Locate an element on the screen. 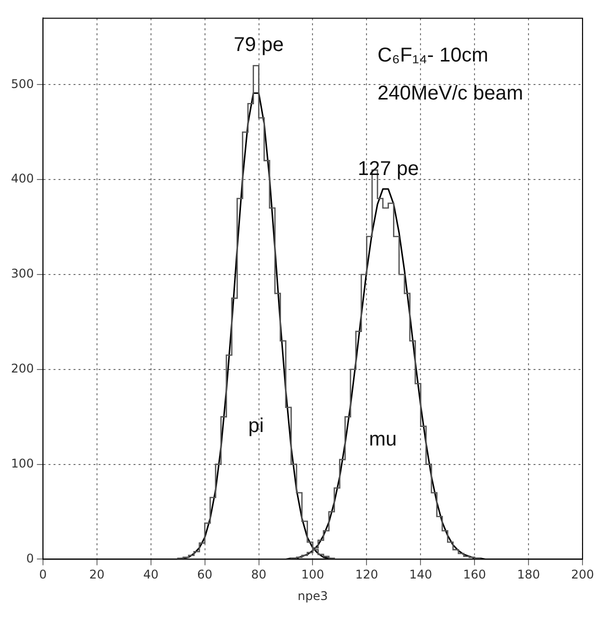  x-tick-label: 180 is located at coordinates (528, 575).